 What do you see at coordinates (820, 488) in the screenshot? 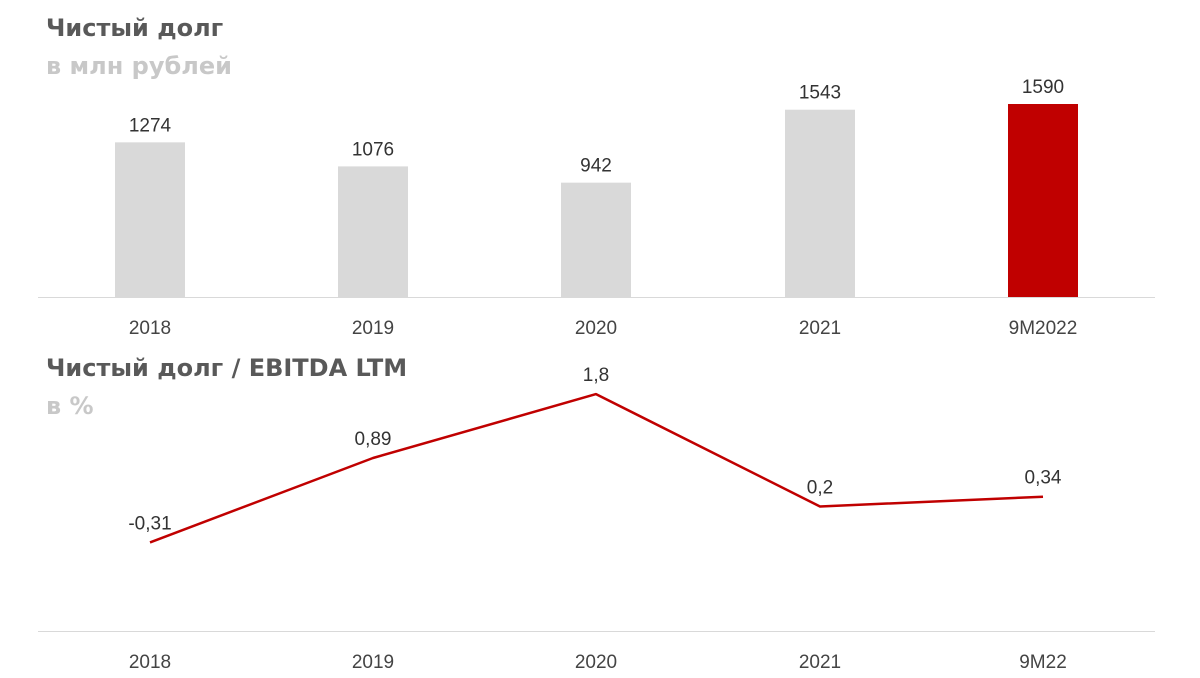
I see `line-value-label: 0,2` at bounding box center [820, 488].